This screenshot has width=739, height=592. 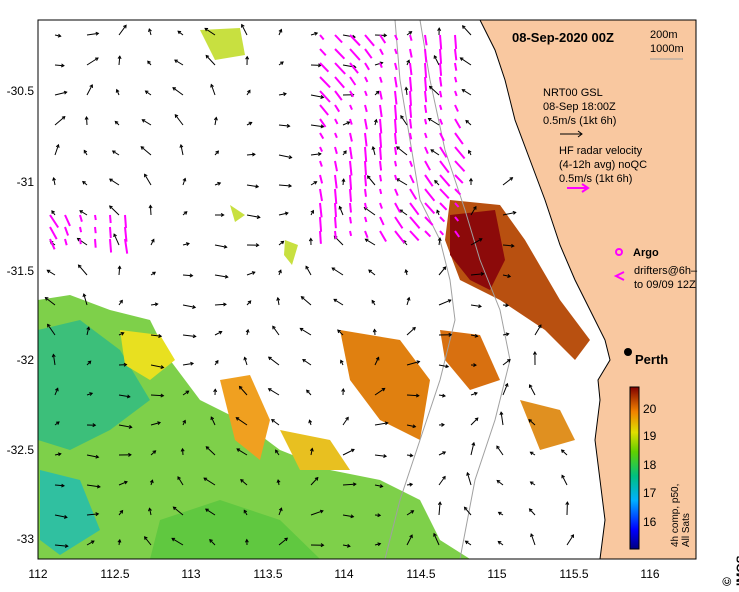 What do you see at coordinates (649, 574) in the screenshot?
I see `x-tick: 116` at bounding box center [649, 574].